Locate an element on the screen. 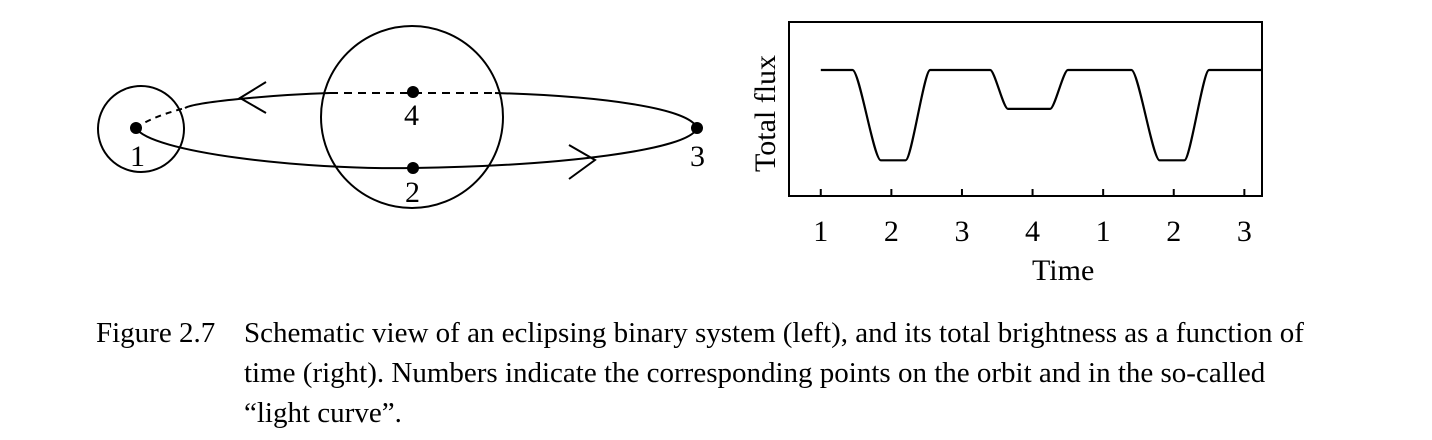  x-ticks: 1 2 3 4 1 2 3 is located at coordinates (1032, 218).